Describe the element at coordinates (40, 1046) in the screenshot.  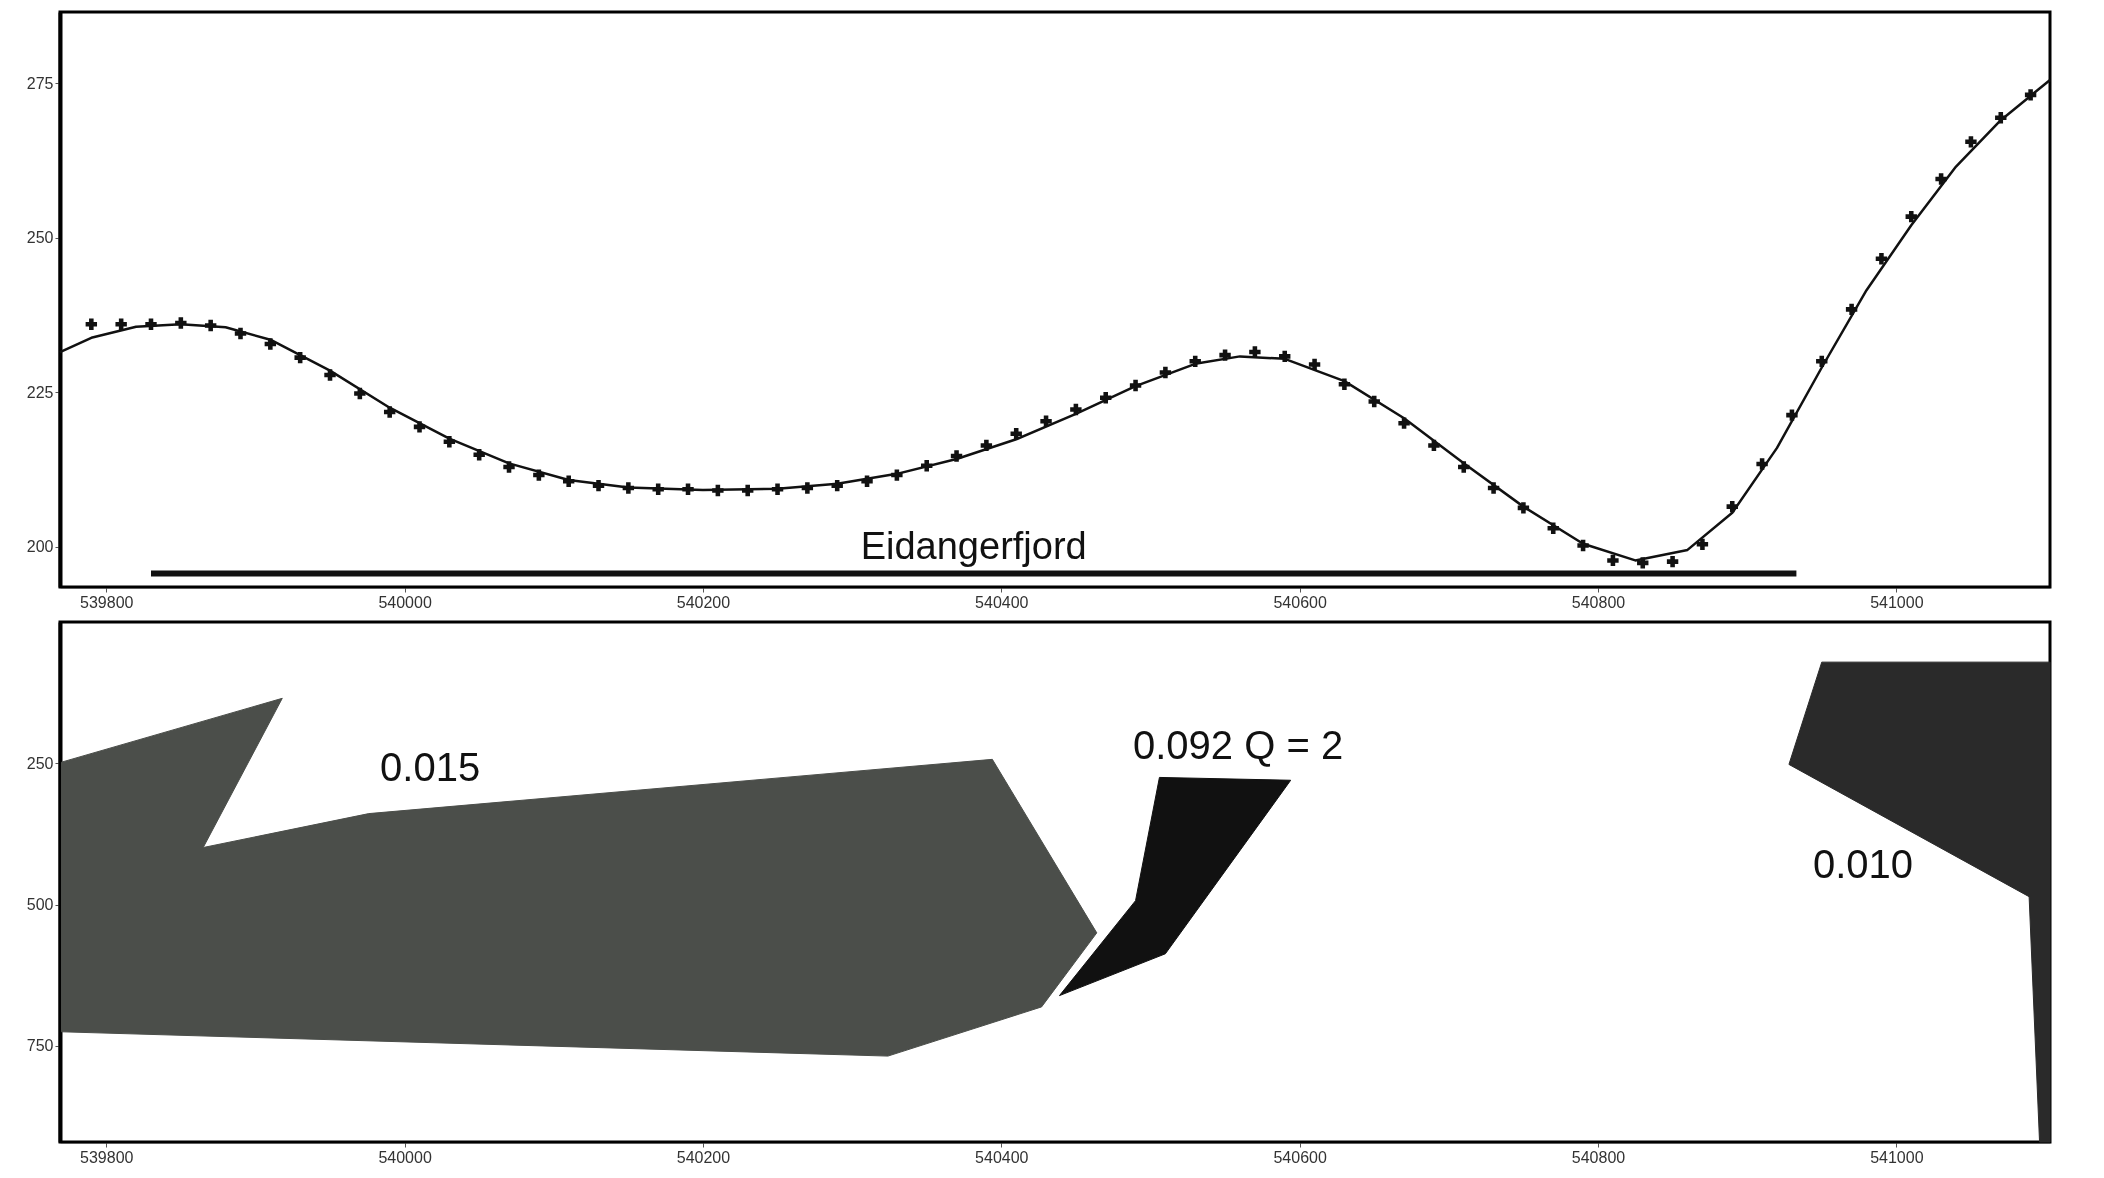
I see `y-tick-label: 750` at that location.